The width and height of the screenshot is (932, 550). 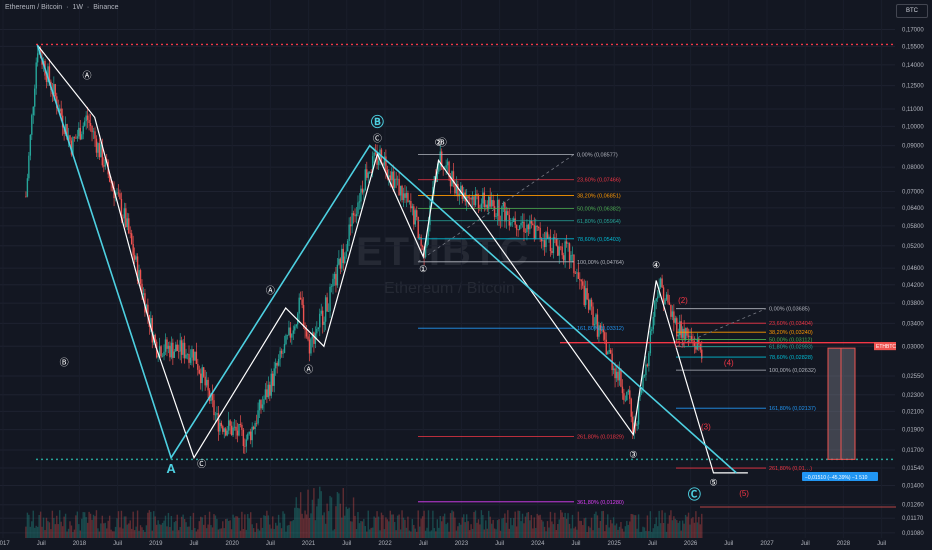 I want to click on header-exchange: Binance, so click(x=106, y=7).